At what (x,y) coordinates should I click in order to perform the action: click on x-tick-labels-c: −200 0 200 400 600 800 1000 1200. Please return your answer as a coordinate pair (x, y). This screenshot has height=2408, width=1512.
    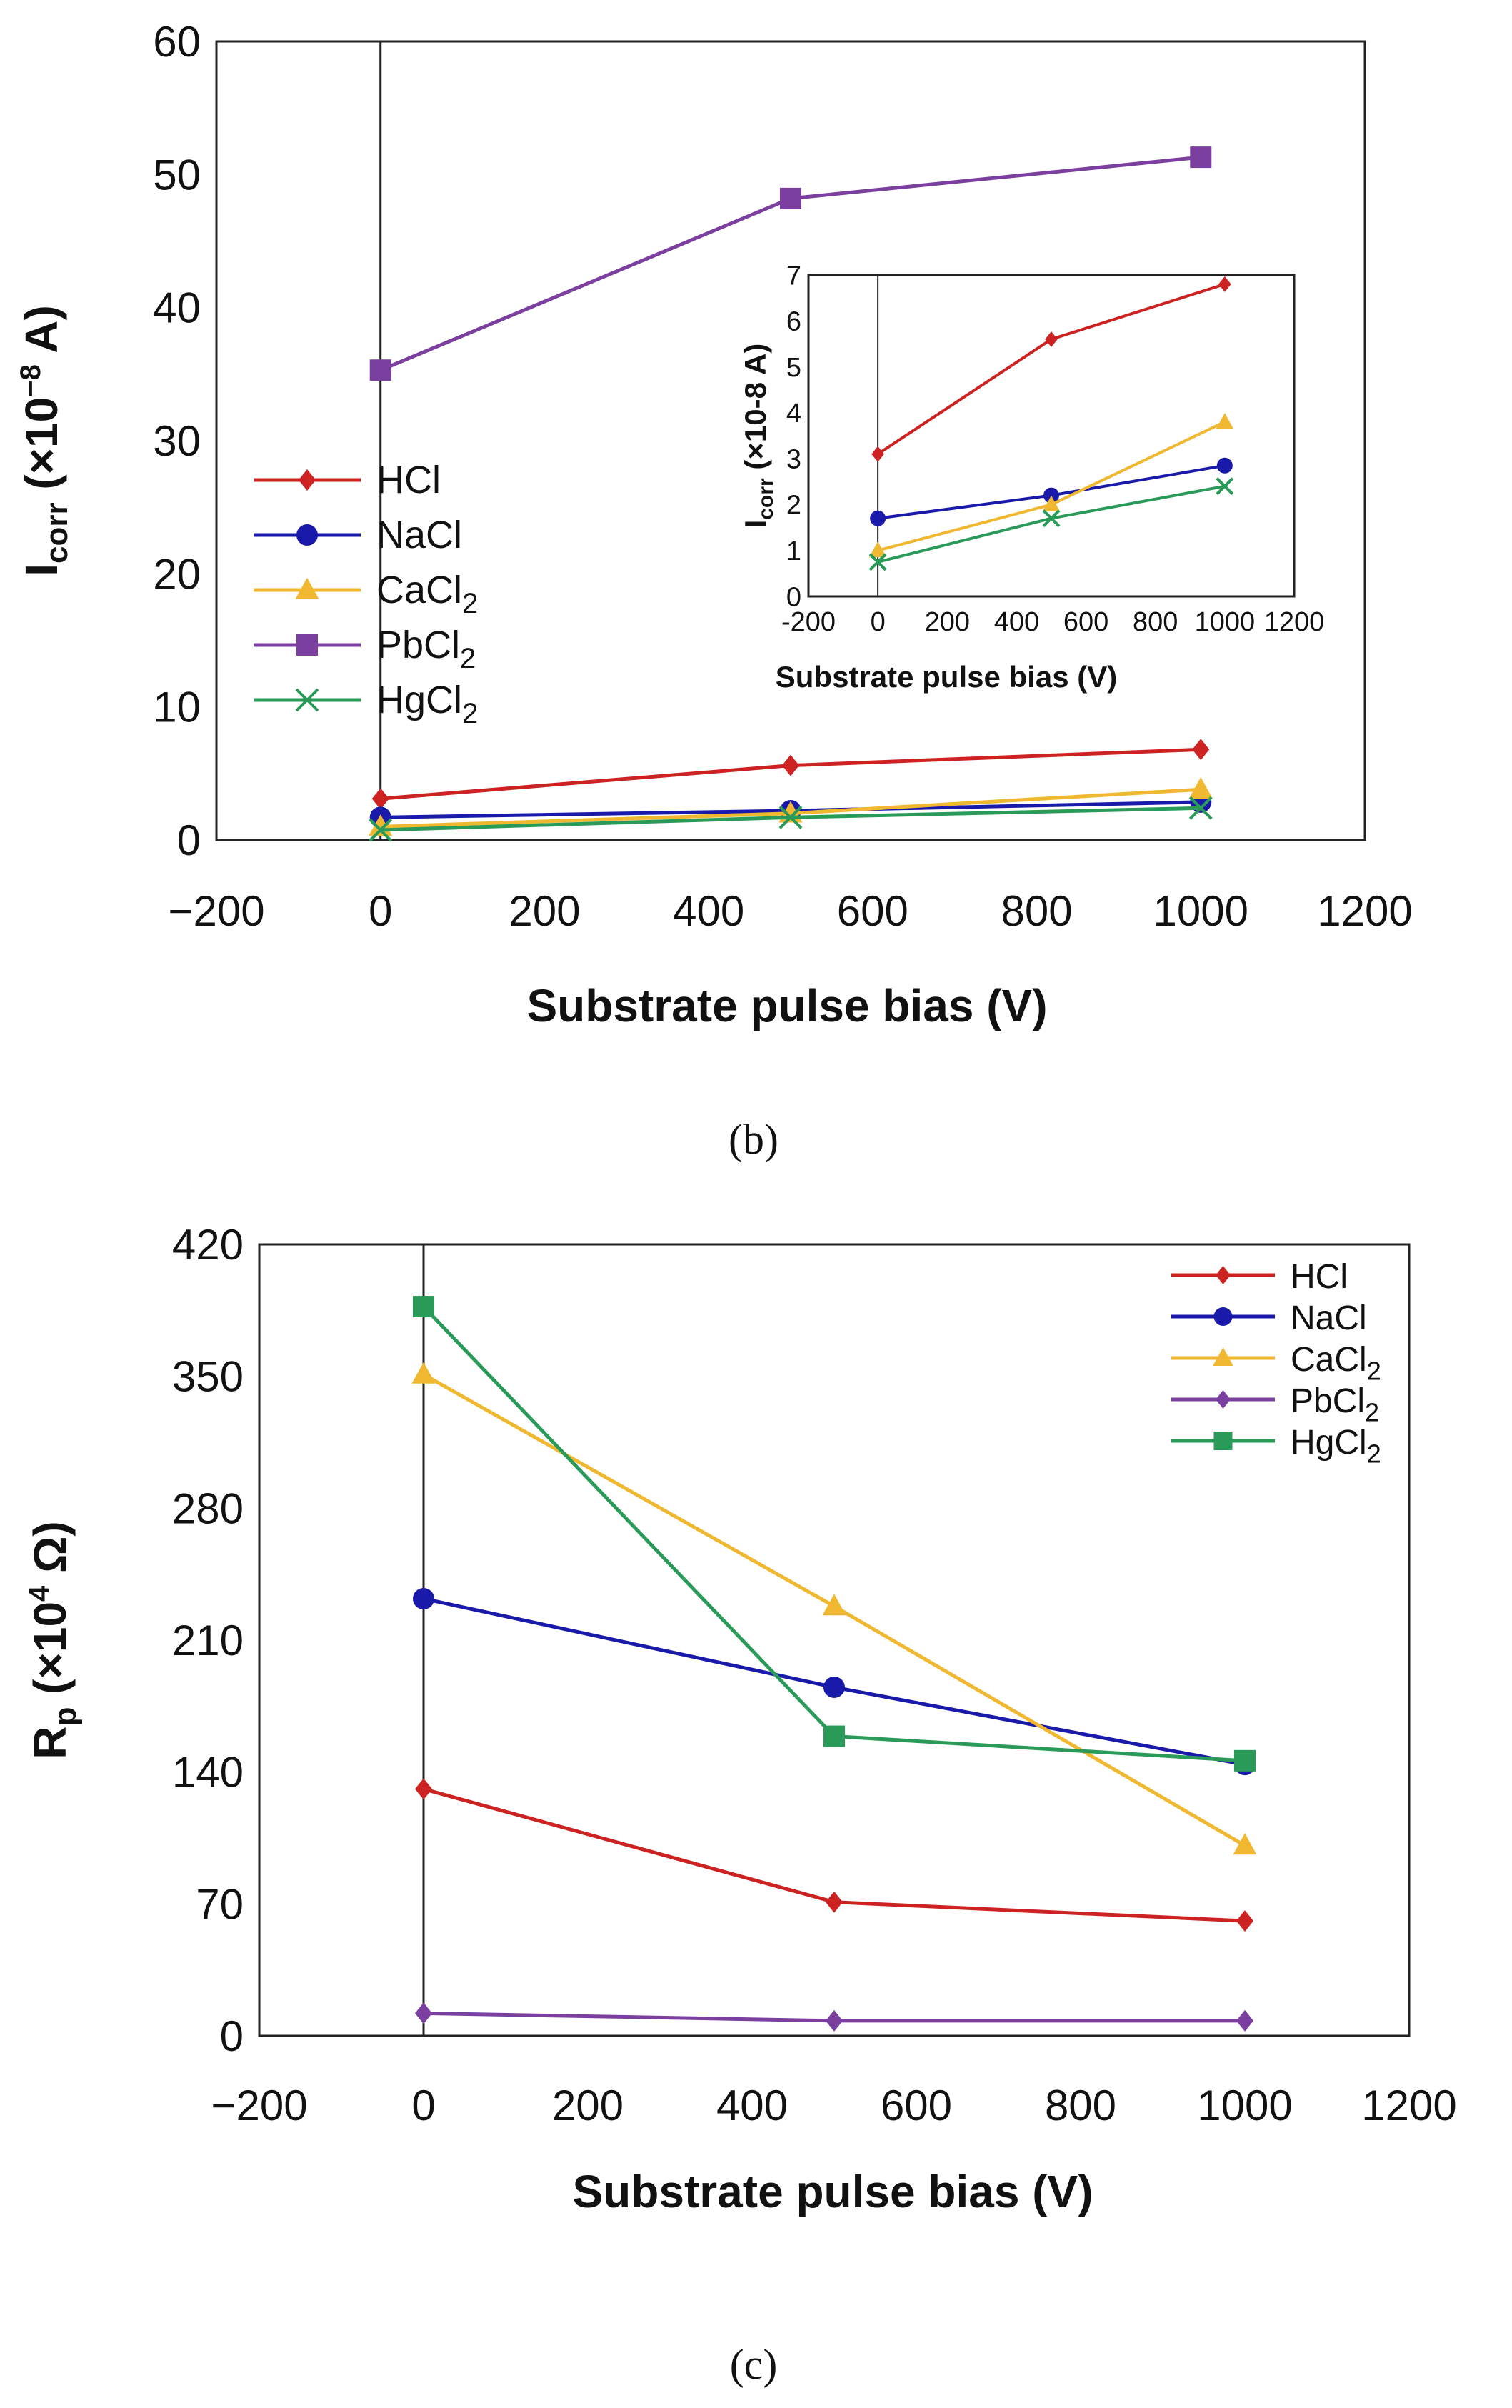
    Looking at the image, I should click on (833, 2105).